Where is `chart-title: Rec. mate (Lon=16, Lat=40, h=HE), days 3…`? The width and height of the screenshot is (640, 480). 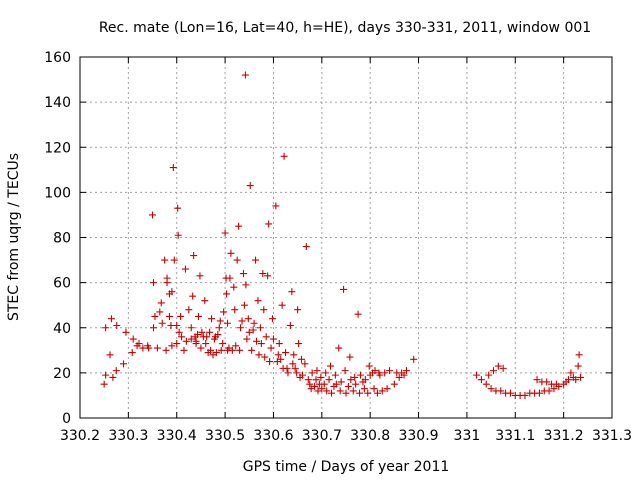
chart-title: Rec. mate (Lon=16, Lat=40, h=HE), days 3… is located at coordinates (345, 28).